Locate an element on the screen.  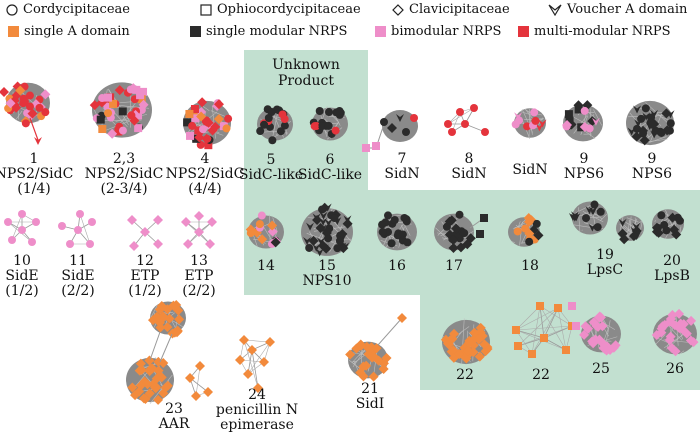
cluster-sub: (1/2) is located at coordinates (22, 291).